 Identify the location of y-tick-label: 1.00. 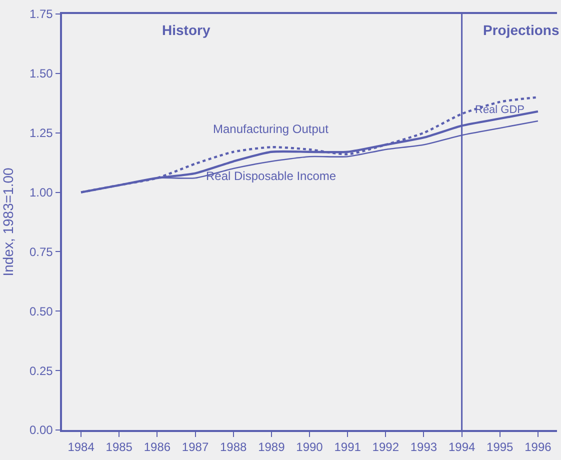
(41, 192).